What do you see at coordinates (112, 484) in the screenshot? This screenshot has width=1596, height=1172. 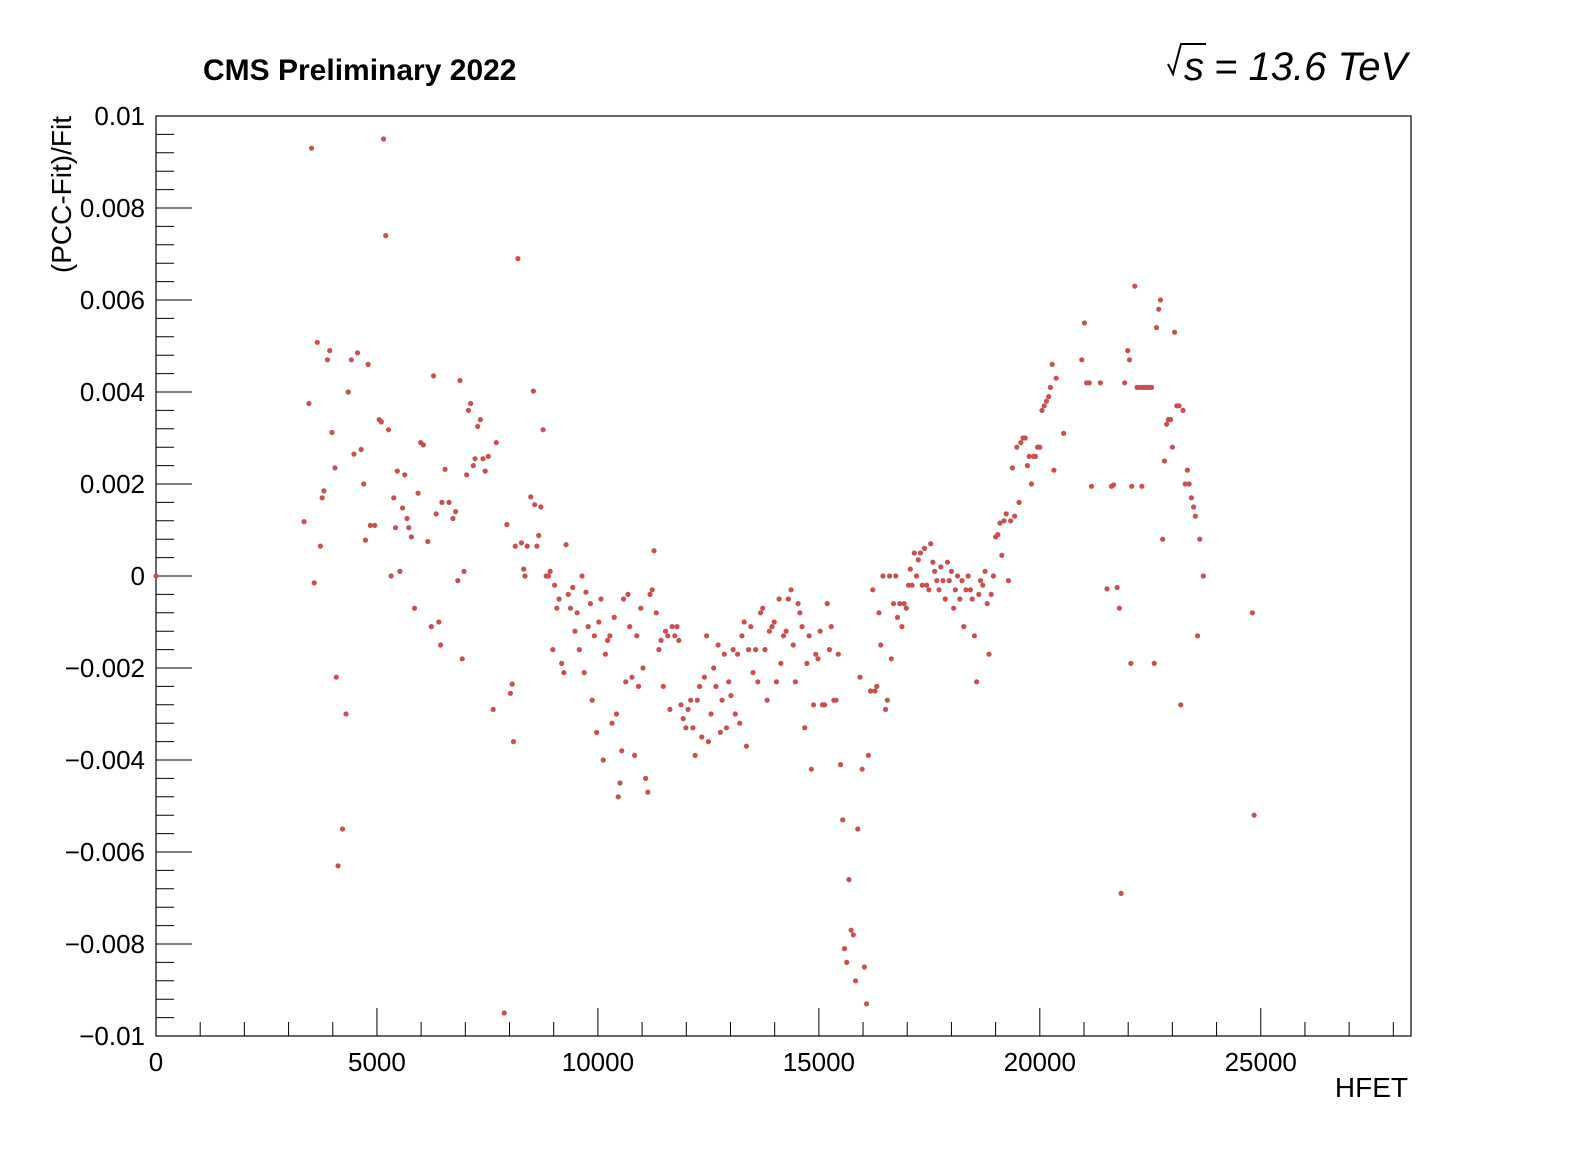 I see `y-tick-label: 0.002` at bounding box center [112, 484].